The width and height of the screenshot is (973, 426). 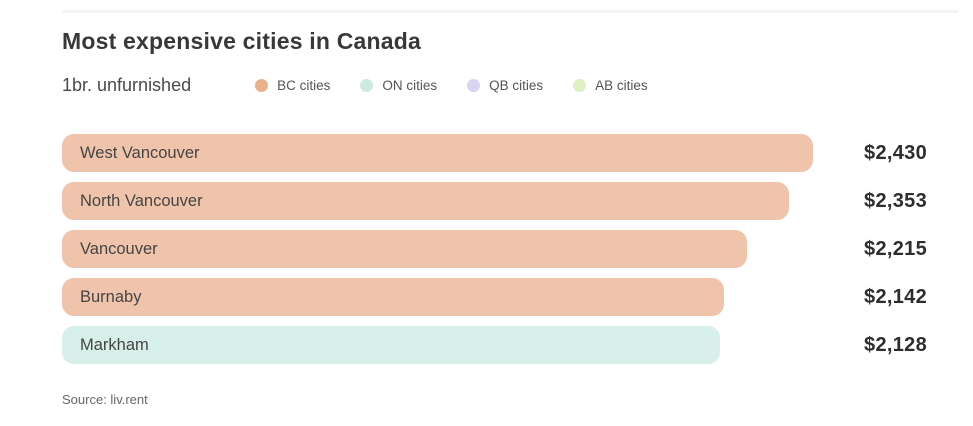 What do you see at coordinates (119, 248) in the screenshot?
I see `bar-city-label: Vancouver` at bounding box center [119, 248].